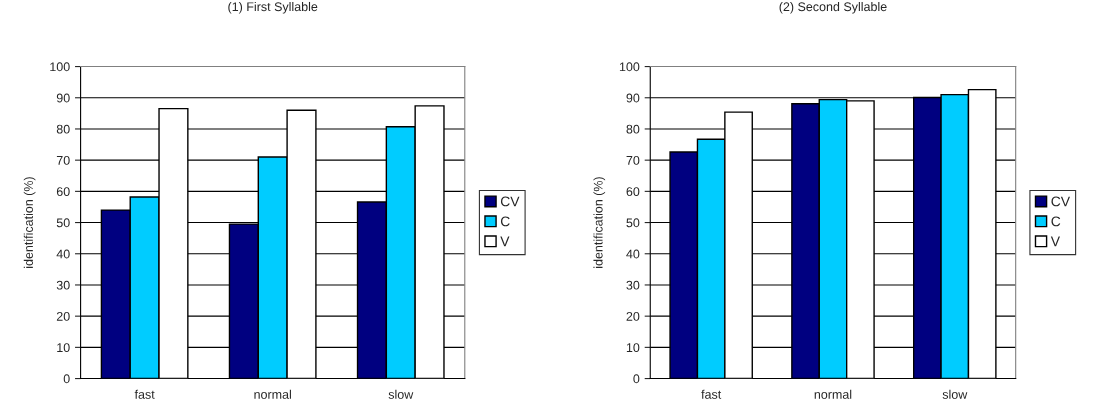  Describe the element at coordinates (833, 7) in the screenshot. I see `chart-title: (2) Second Syllable` at that location.